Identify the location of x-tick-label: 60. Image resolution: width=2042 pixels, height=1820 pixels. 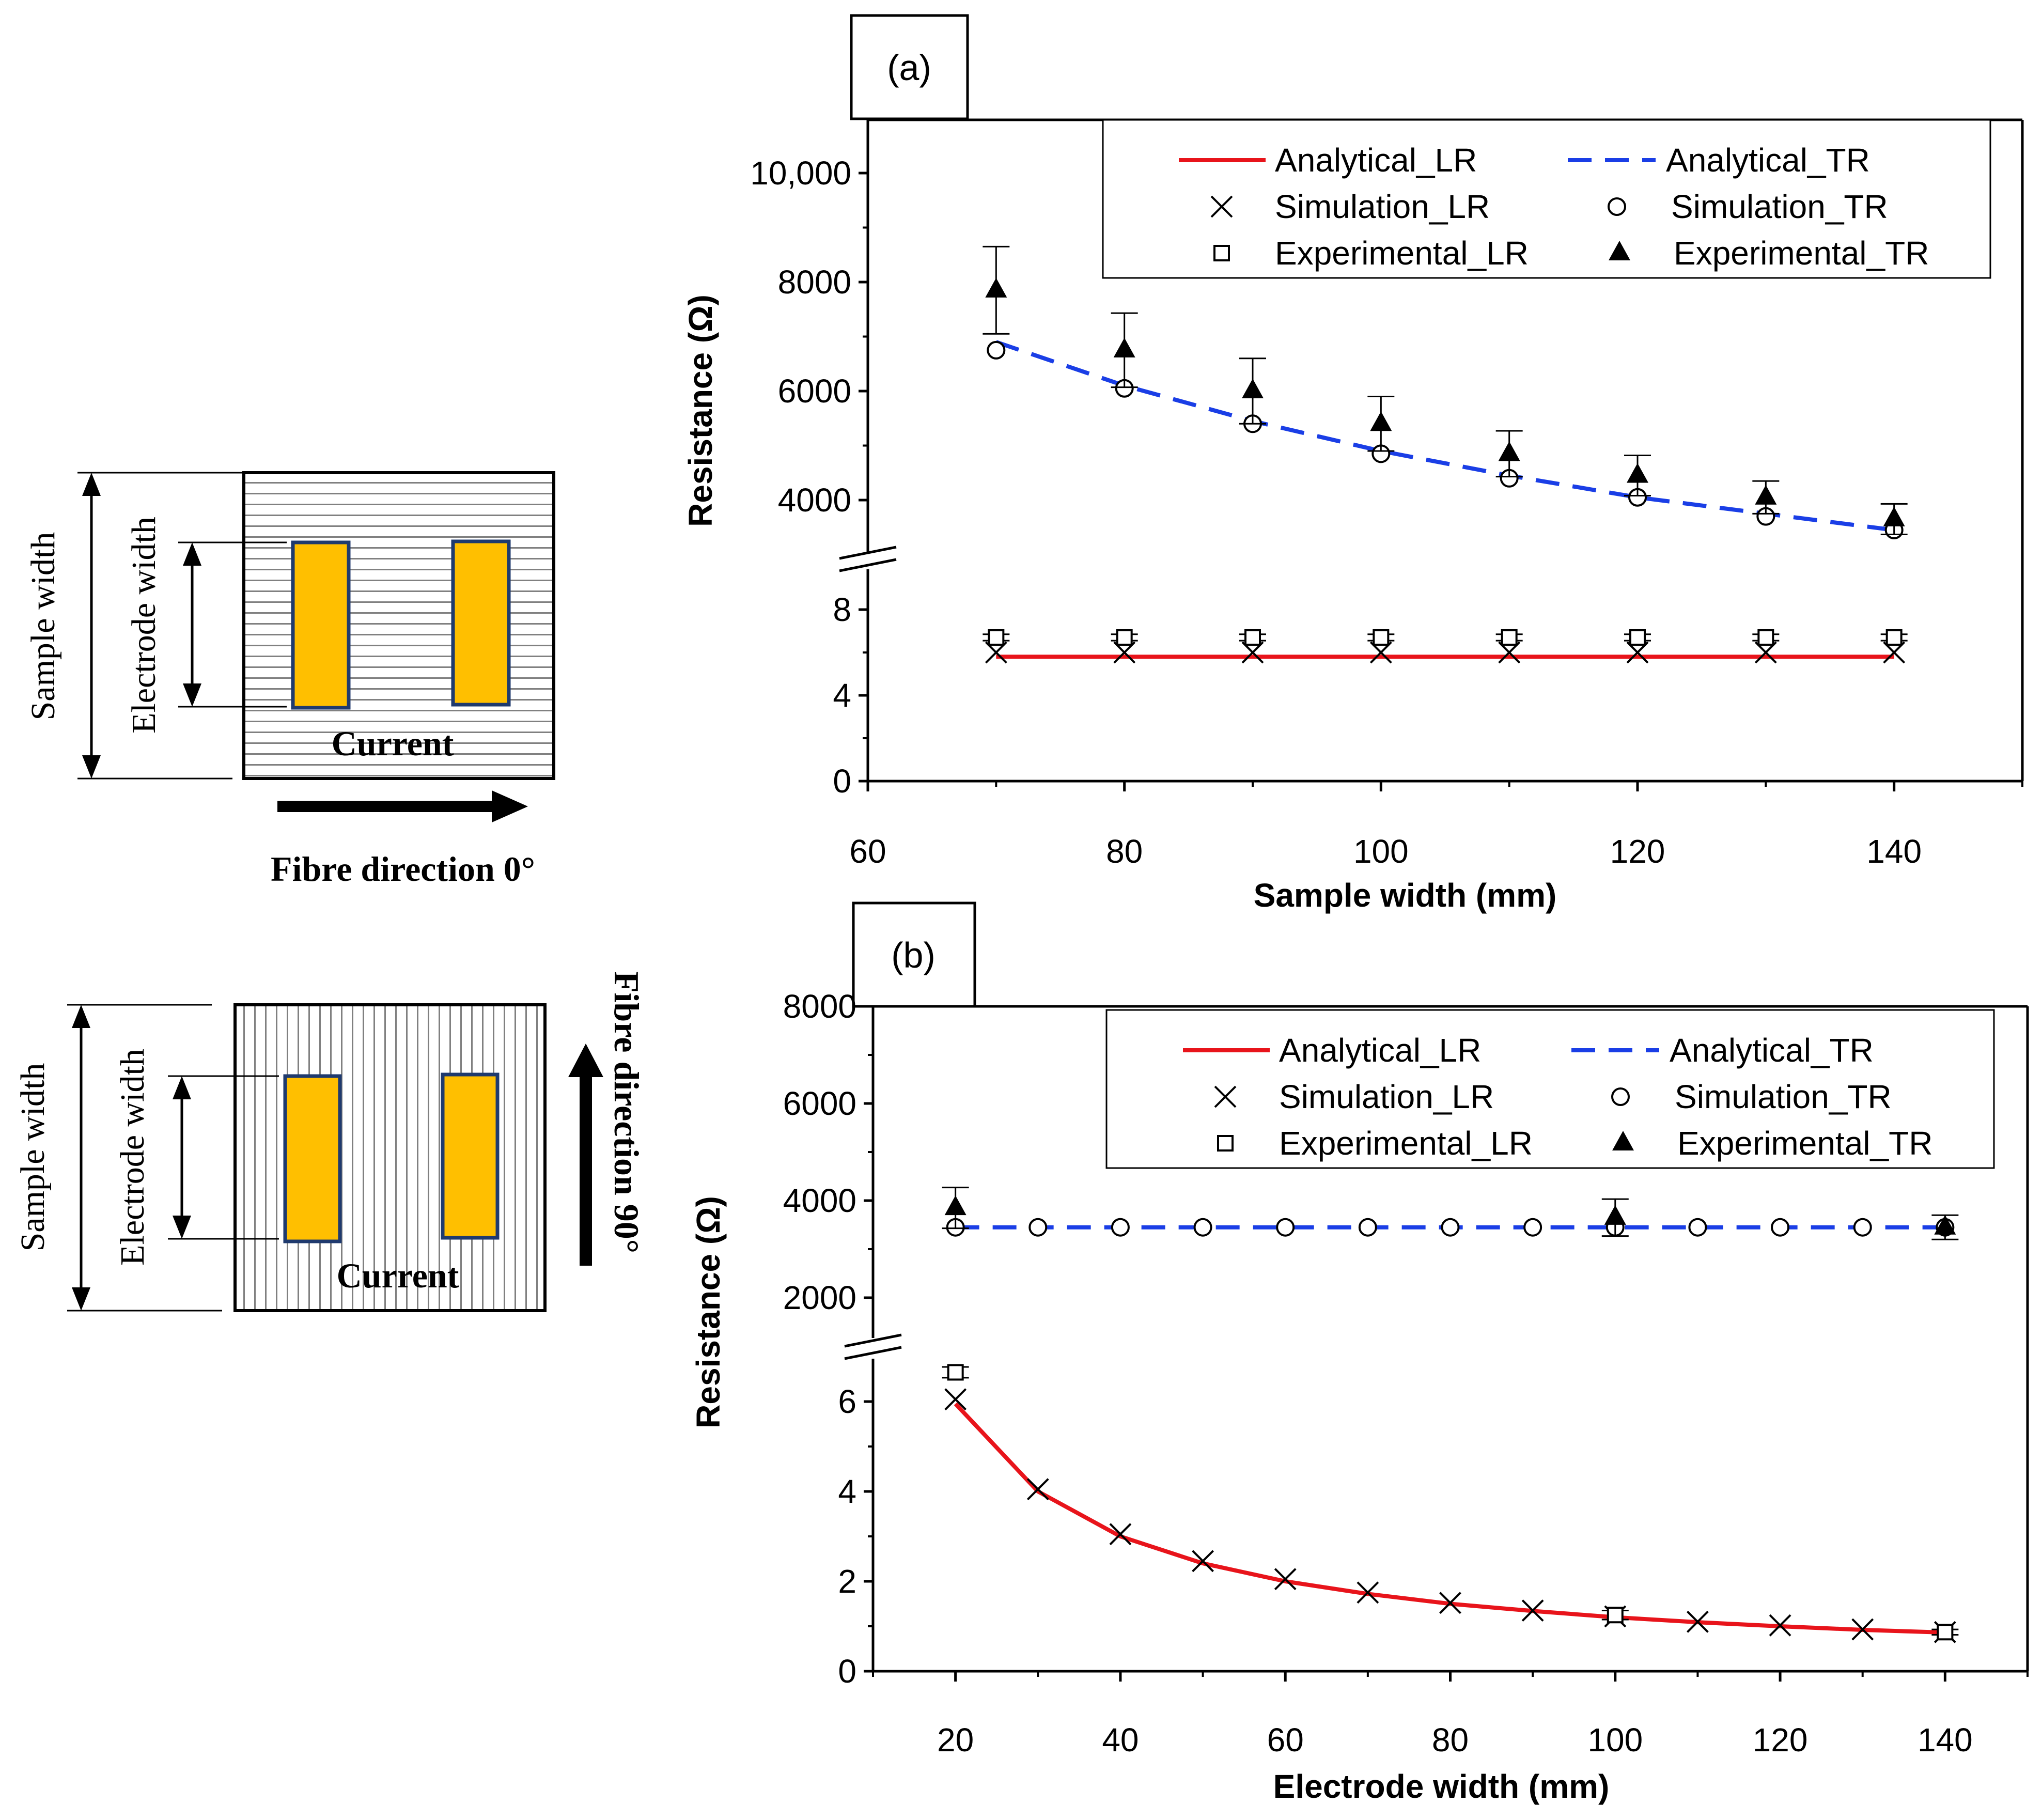
(867, 851).